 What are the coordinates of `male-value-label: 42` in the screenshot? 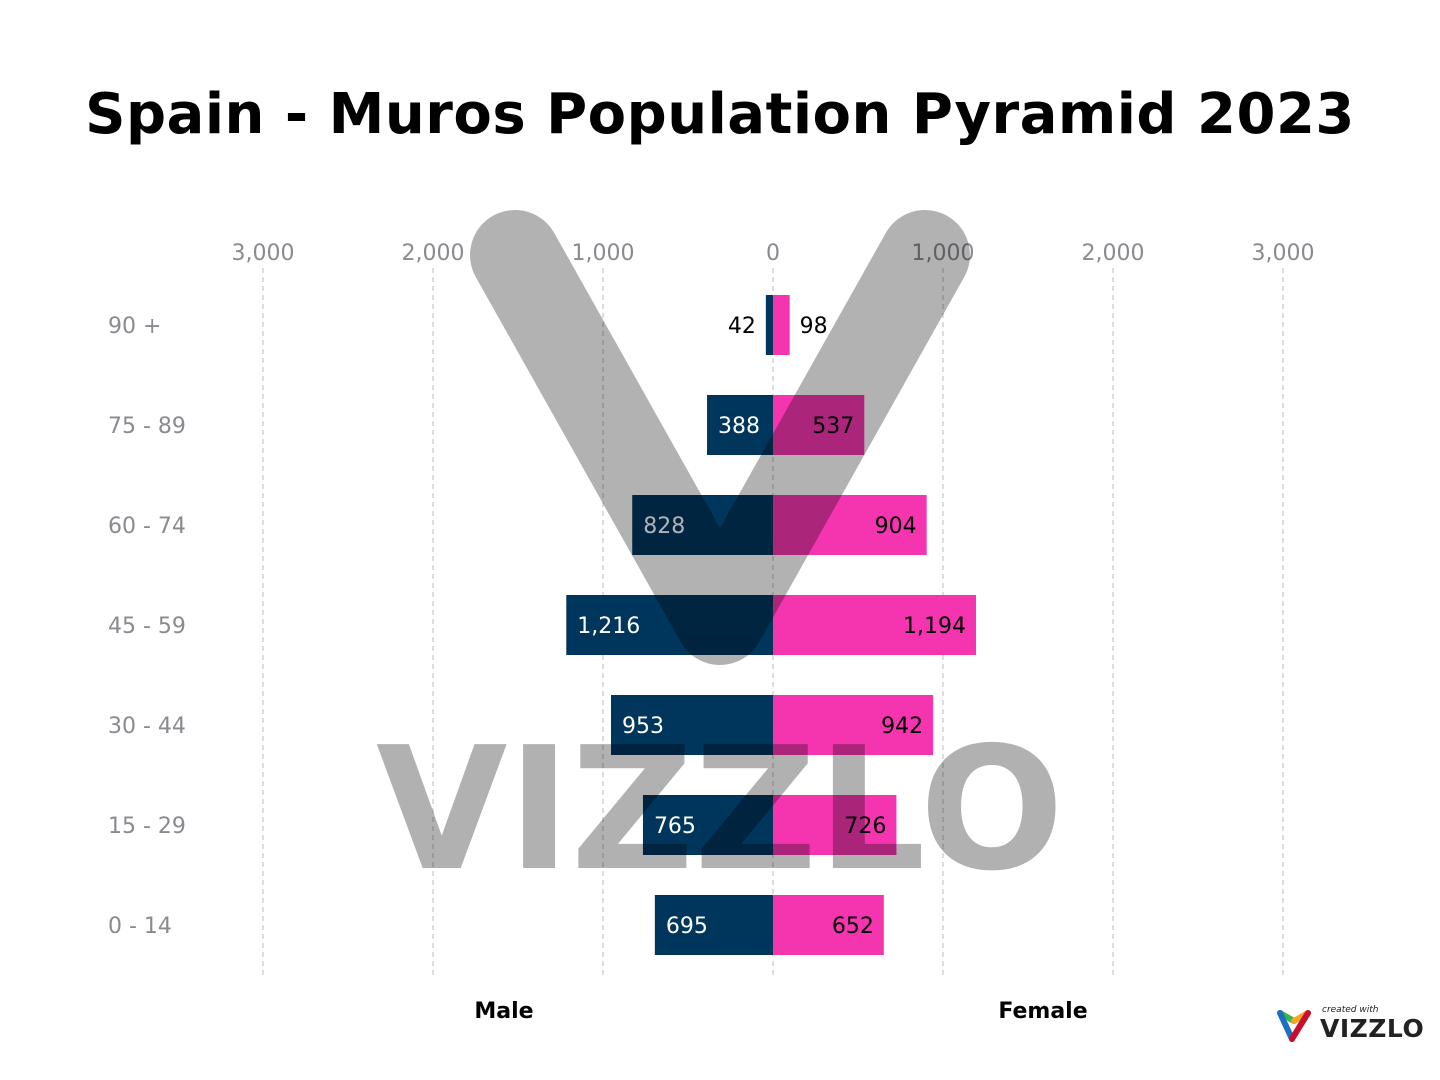 It's located at (742, 326).